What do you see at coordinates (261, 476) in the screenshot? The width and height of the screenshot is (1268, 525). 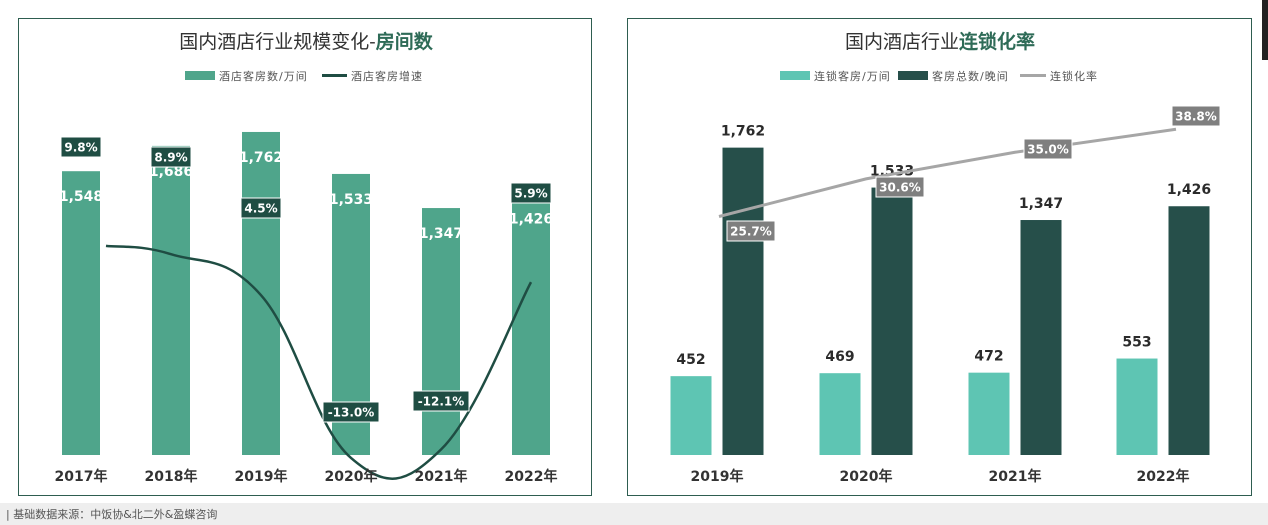 I see `left-category-2: 2019年` at bounding box center [261, 476].